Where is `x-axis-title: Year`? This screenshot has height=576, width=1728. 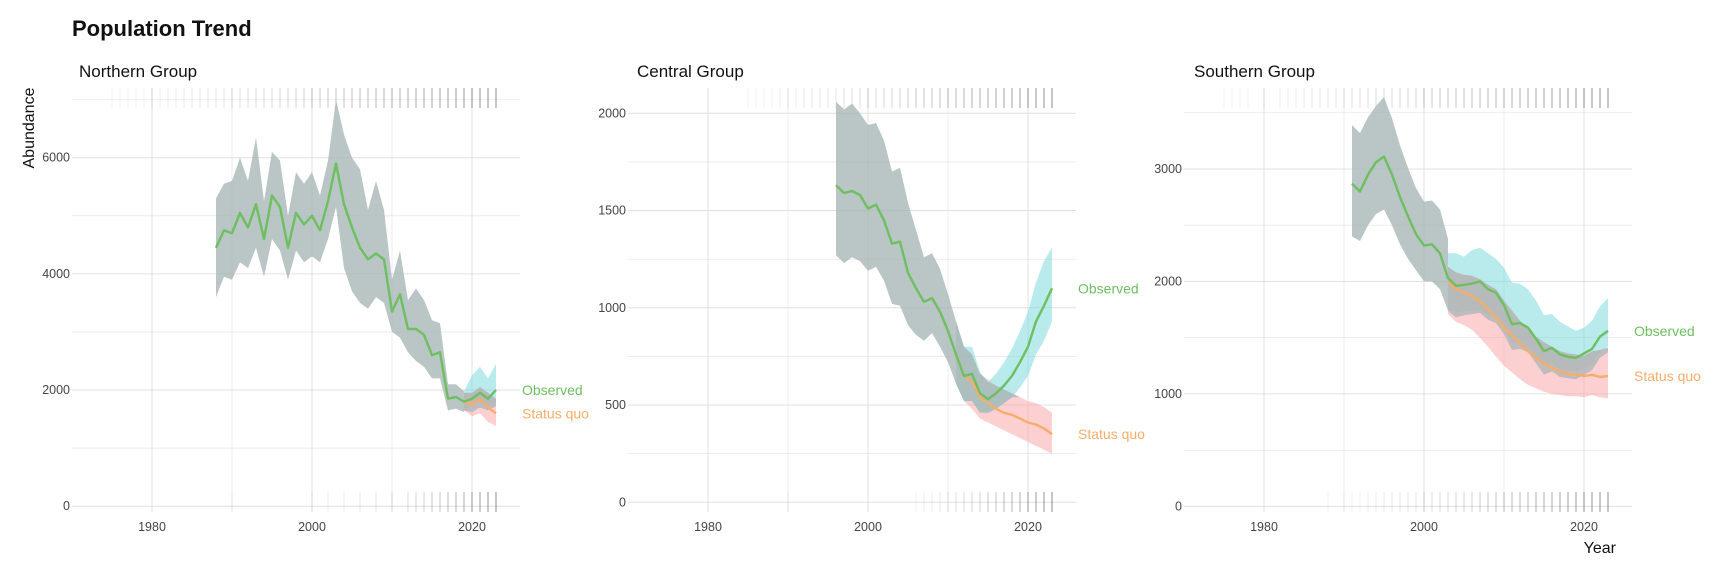
x-axis-title: Year is located at coordinates (1600, 548).